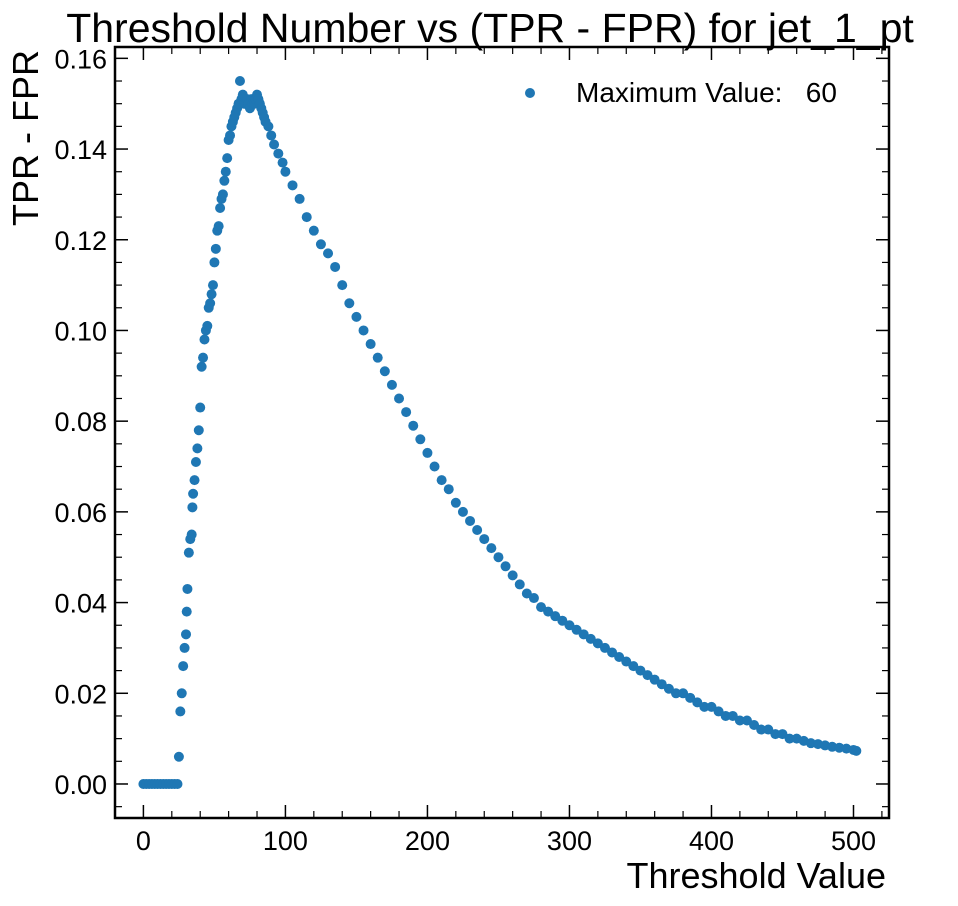  I want to click on y-tick-label: 0.08, so click(80, 422).